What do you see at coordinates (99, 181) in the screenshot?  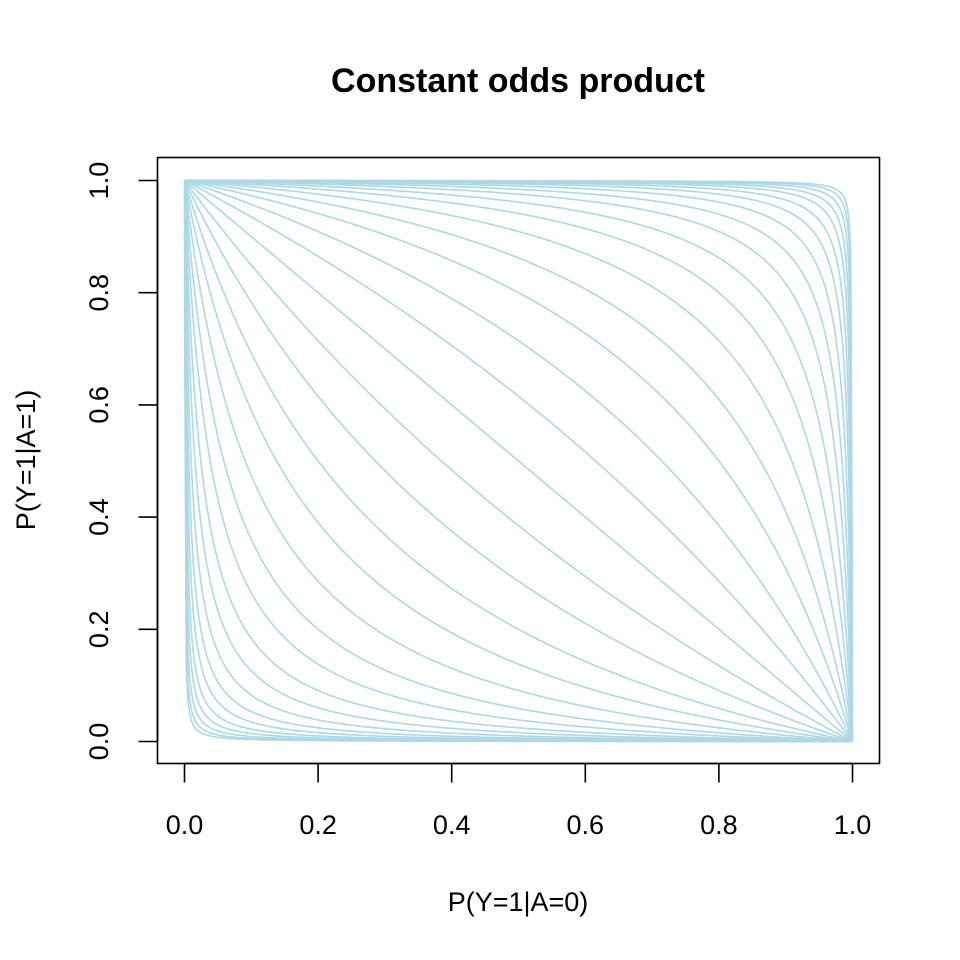 I see `y-tick-label-5: 1.0` at bounding box center [99, 181].